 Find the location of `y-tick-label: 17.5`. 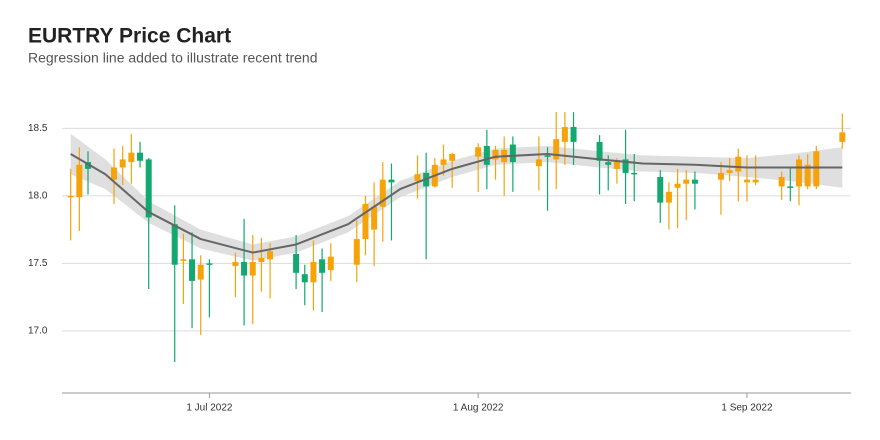

y-tick-label: 17.5 is located at coordinates (38, 263).